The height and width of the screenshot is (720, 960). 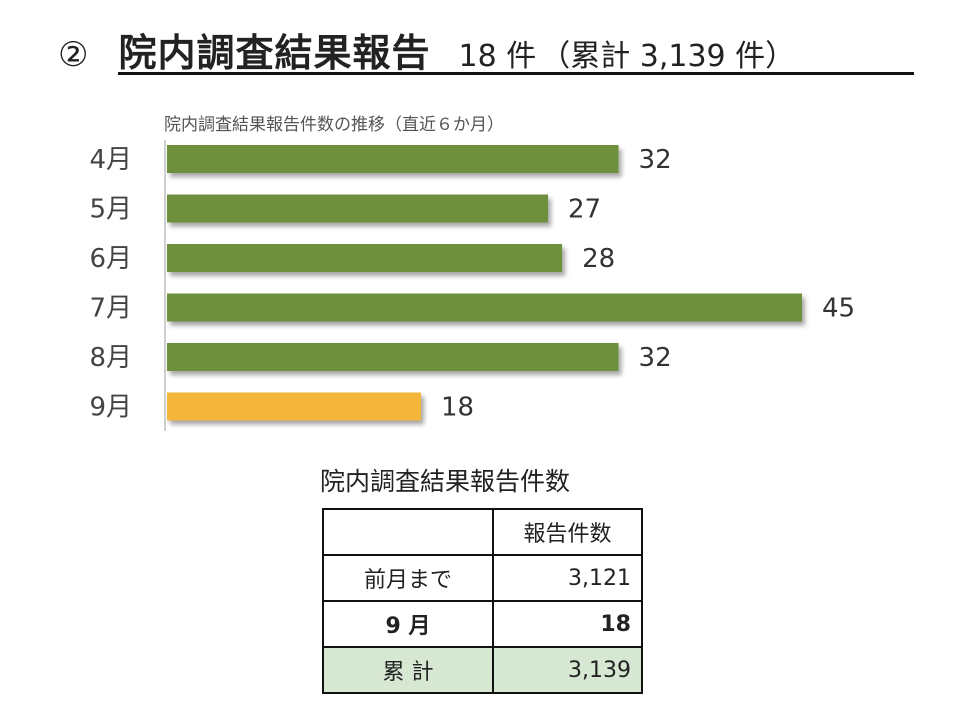 What do you see at coordinates (567, 670) in the screenshot?
I see `row-value: 3,139` at bounding box center [567, 670].